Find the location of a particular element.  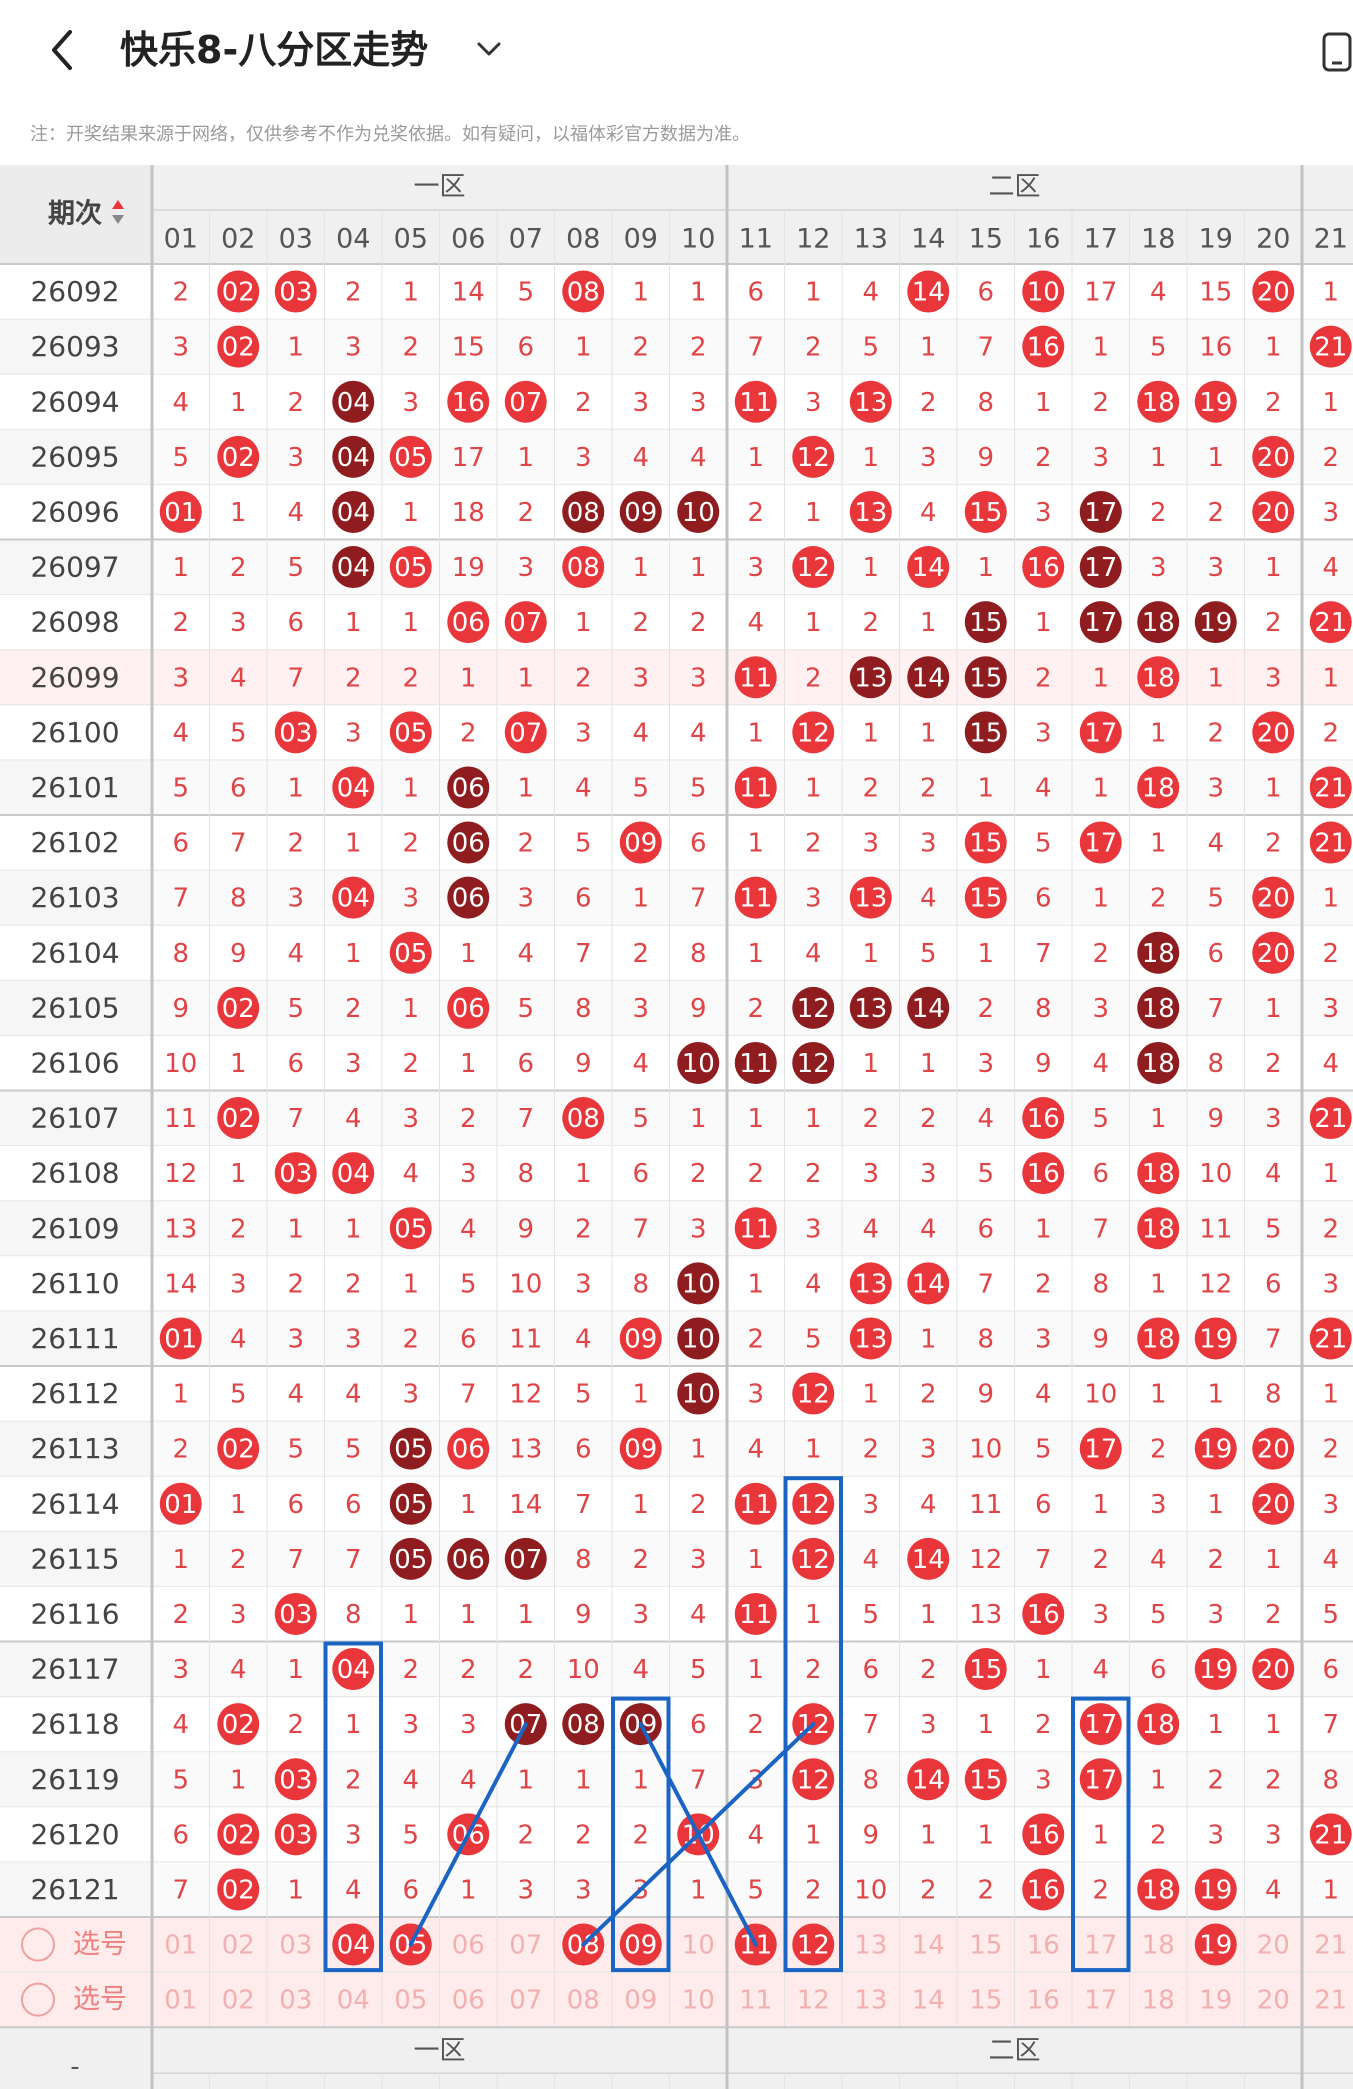

period-number: 26099 is located at coordinates (74, 677).